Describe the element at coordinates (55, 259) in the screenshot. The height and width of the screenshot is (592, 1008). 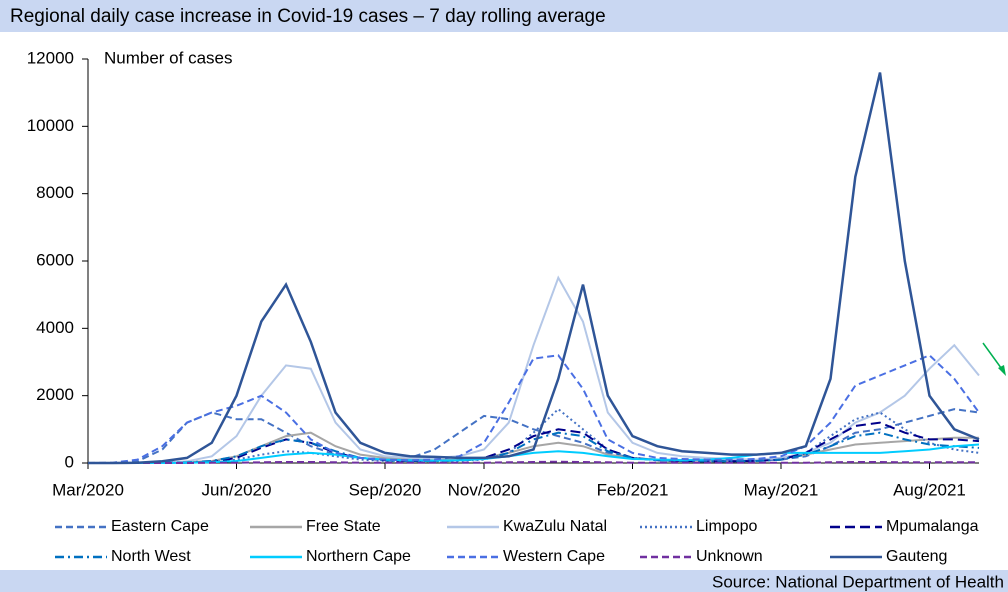
I see `y-tick-label: 6000` at that location.